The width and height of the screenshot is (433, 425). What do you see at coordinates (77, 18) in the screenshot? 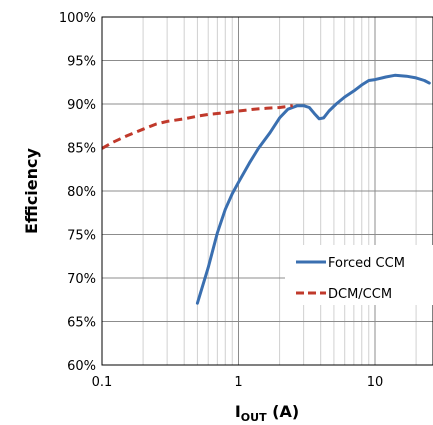
I see `y-tick-label: 100%` at bounding box center [77, 18].